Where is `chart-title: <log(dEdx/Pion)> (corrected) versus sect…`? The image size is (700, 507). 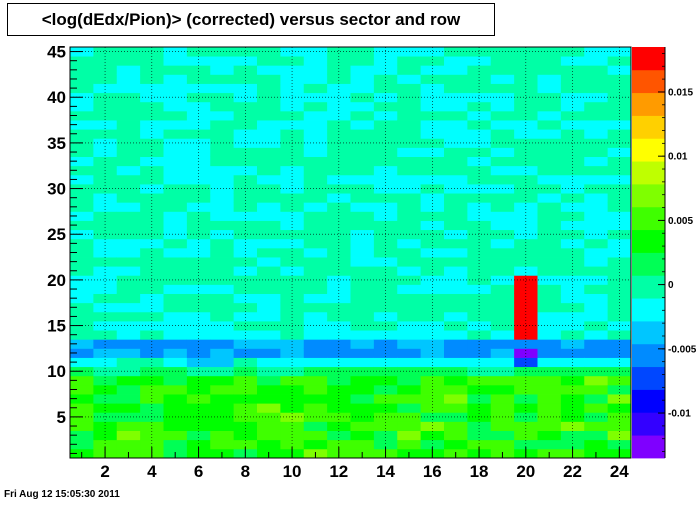 chart-title: <log(dEdx/Pion)> (corrected) versus sect… is located at coordinates (251, 19).